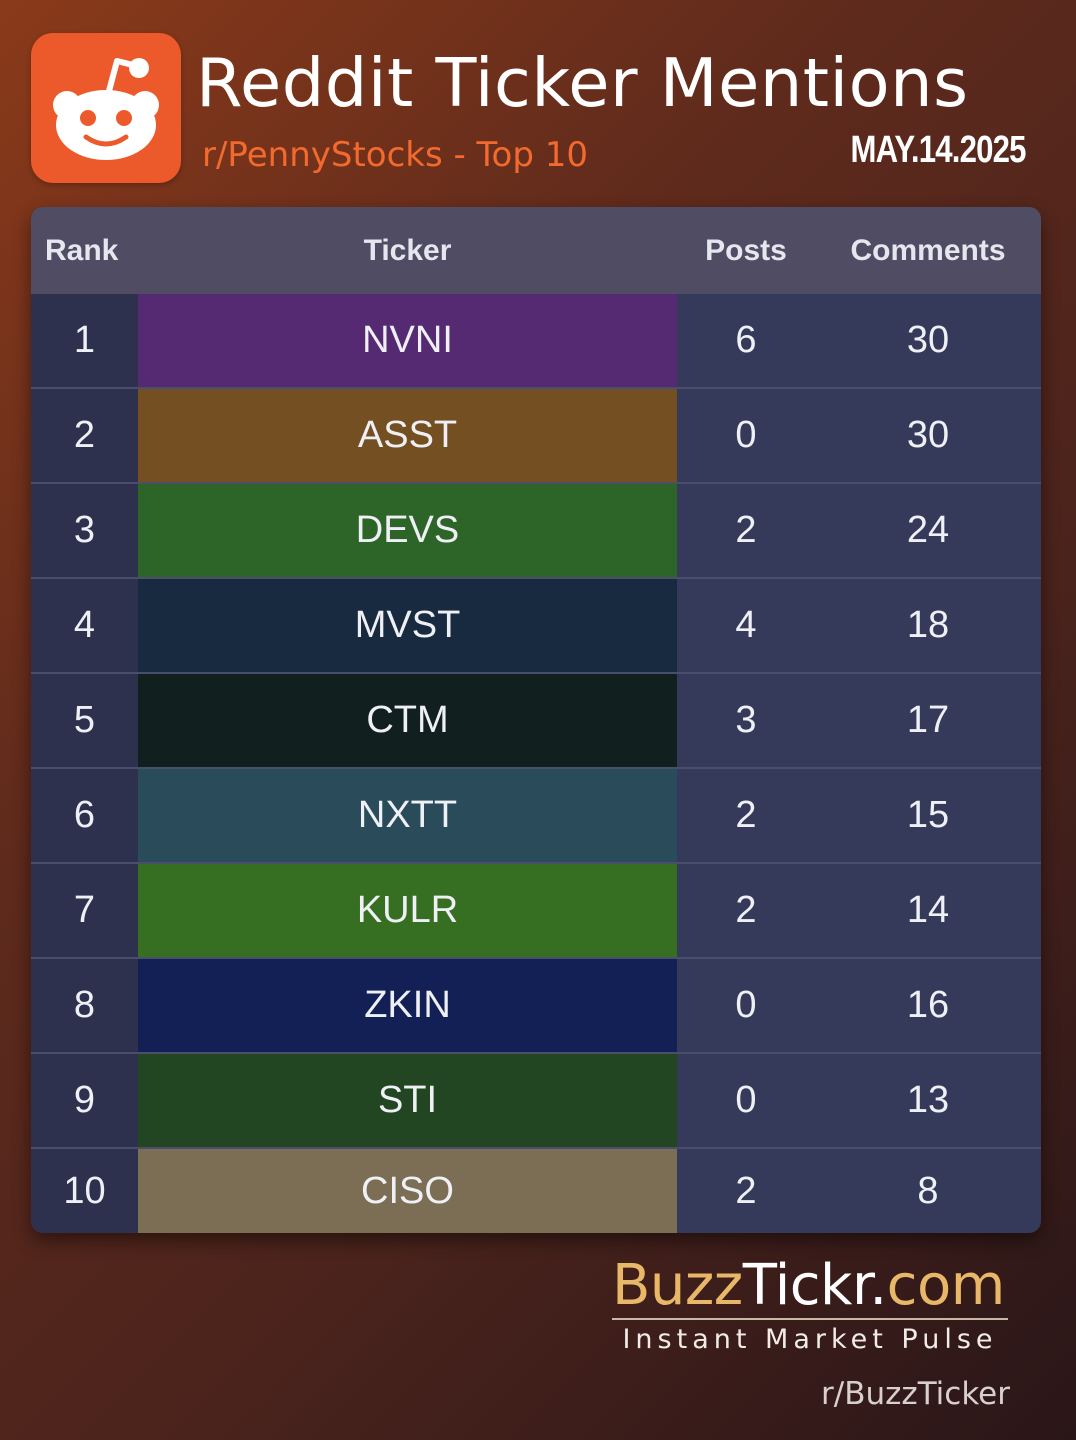 The width and height of the screenshot is (1076, 1440). I want to click on column-header-ticker: Ticker, so click(407, 250).